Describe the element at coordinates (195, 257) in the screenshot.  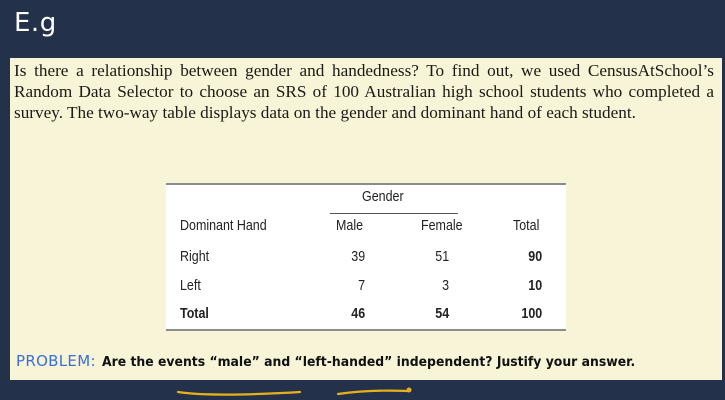
I see `row-label-right: Right` at that location.